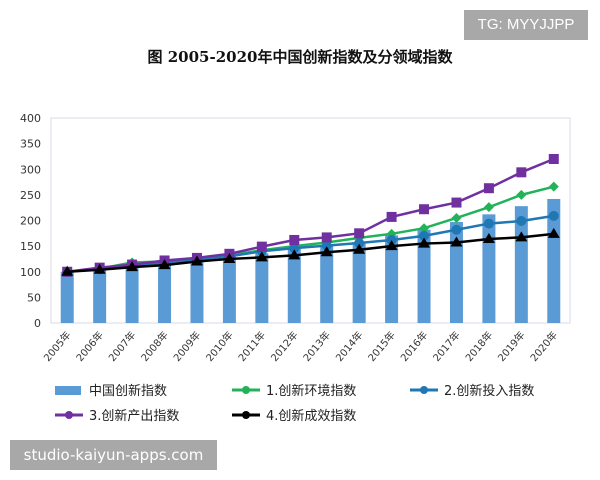  I want to click on x-tick-label: 2014年, so click(349, 347).